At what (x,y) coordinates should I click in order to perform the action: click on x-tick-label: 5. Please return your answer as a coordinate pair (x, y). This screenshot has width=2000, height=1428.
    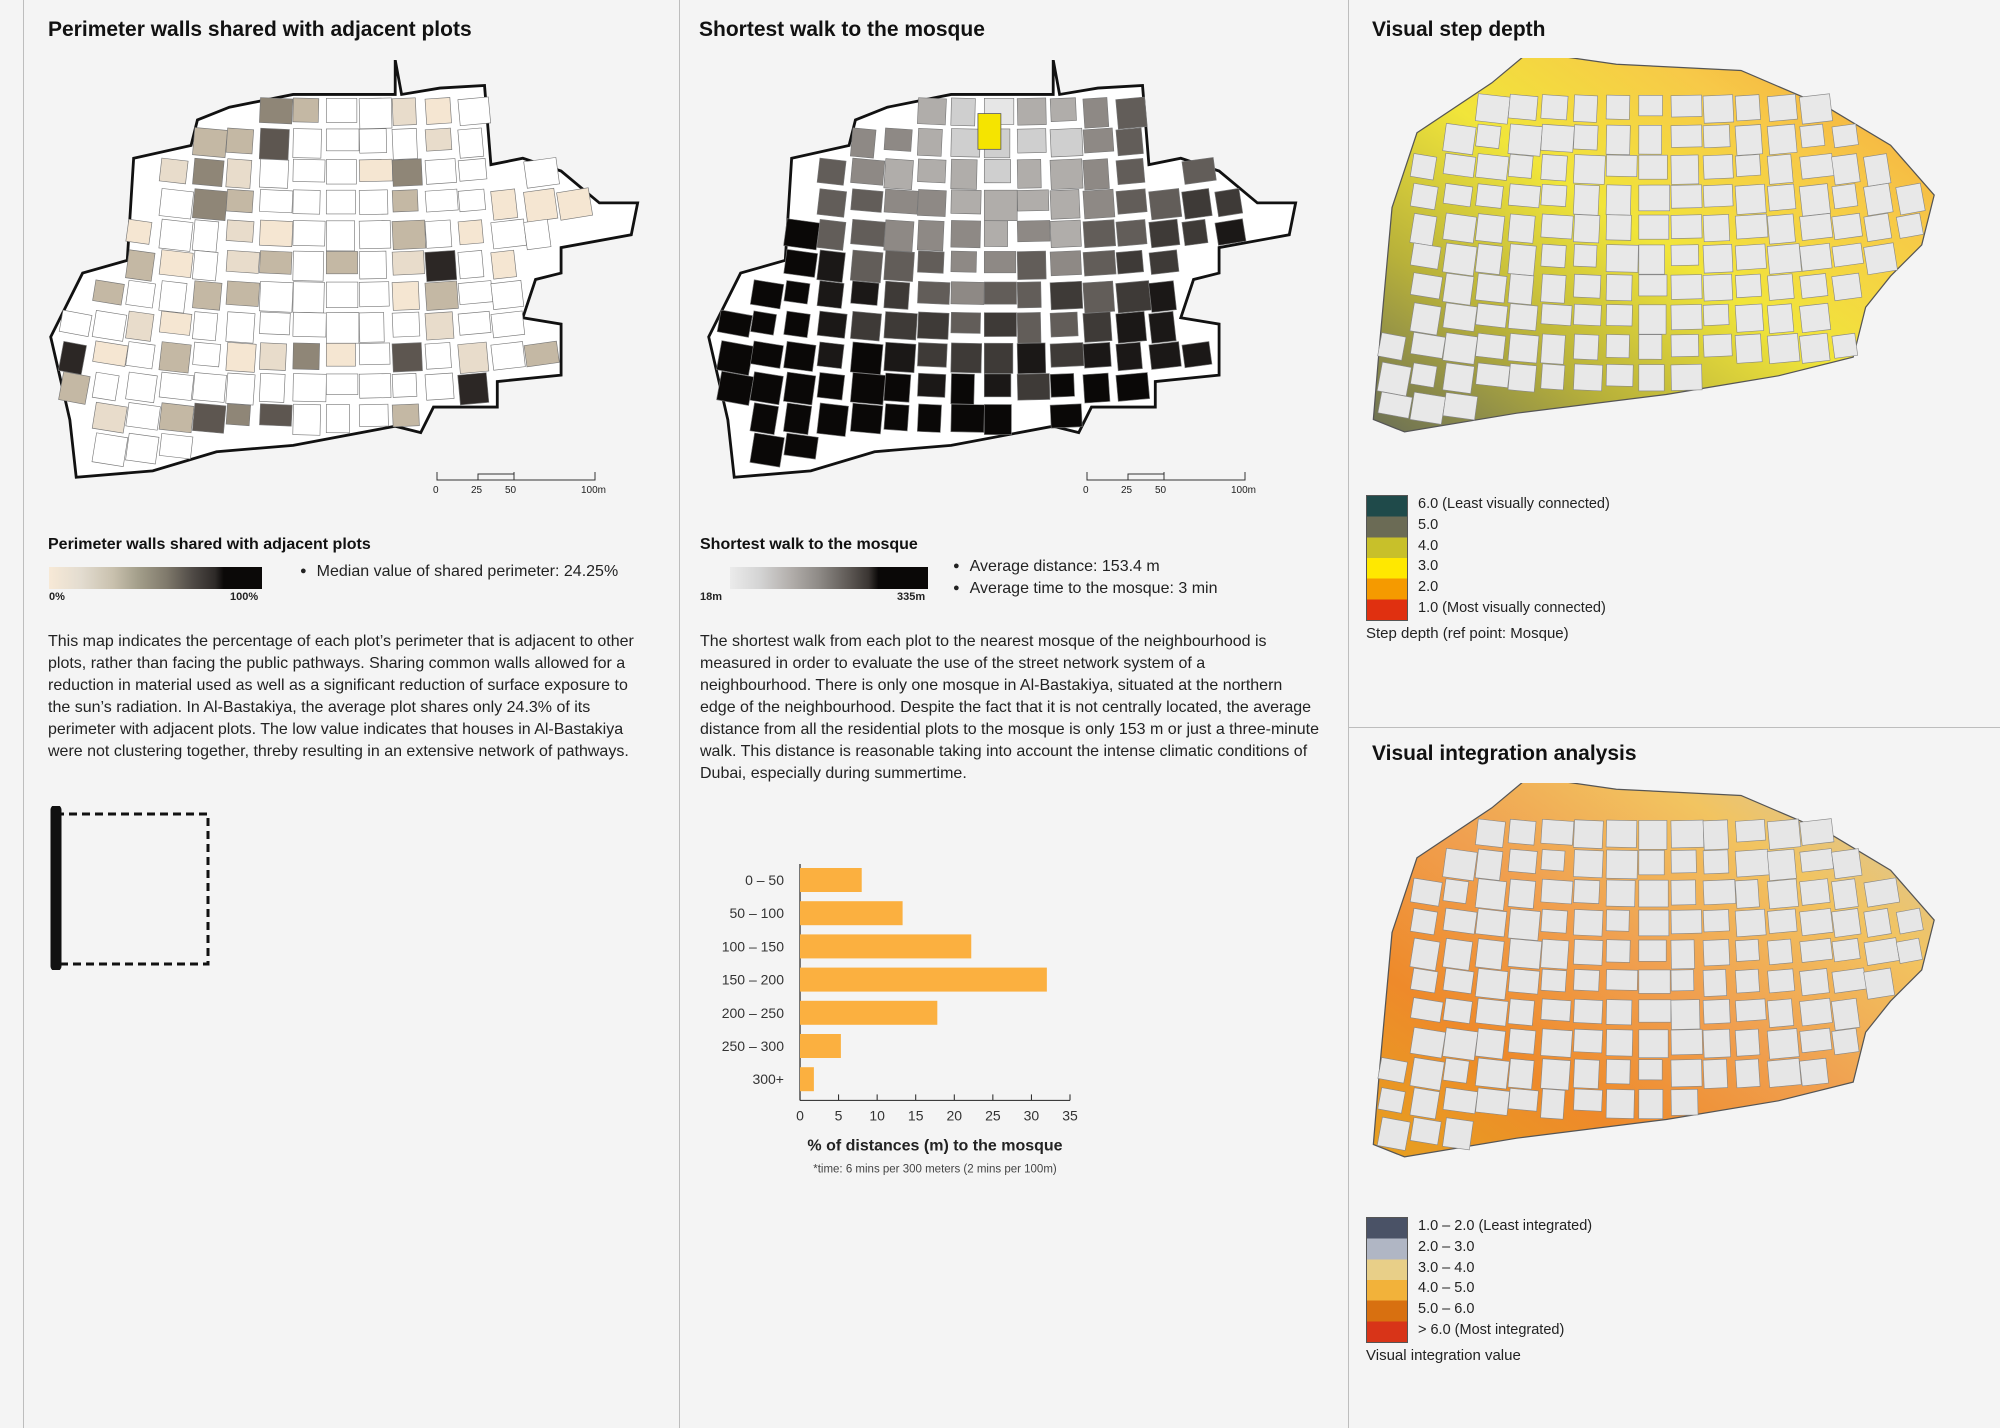
    Looking at the image, I should click on (839, 1115).